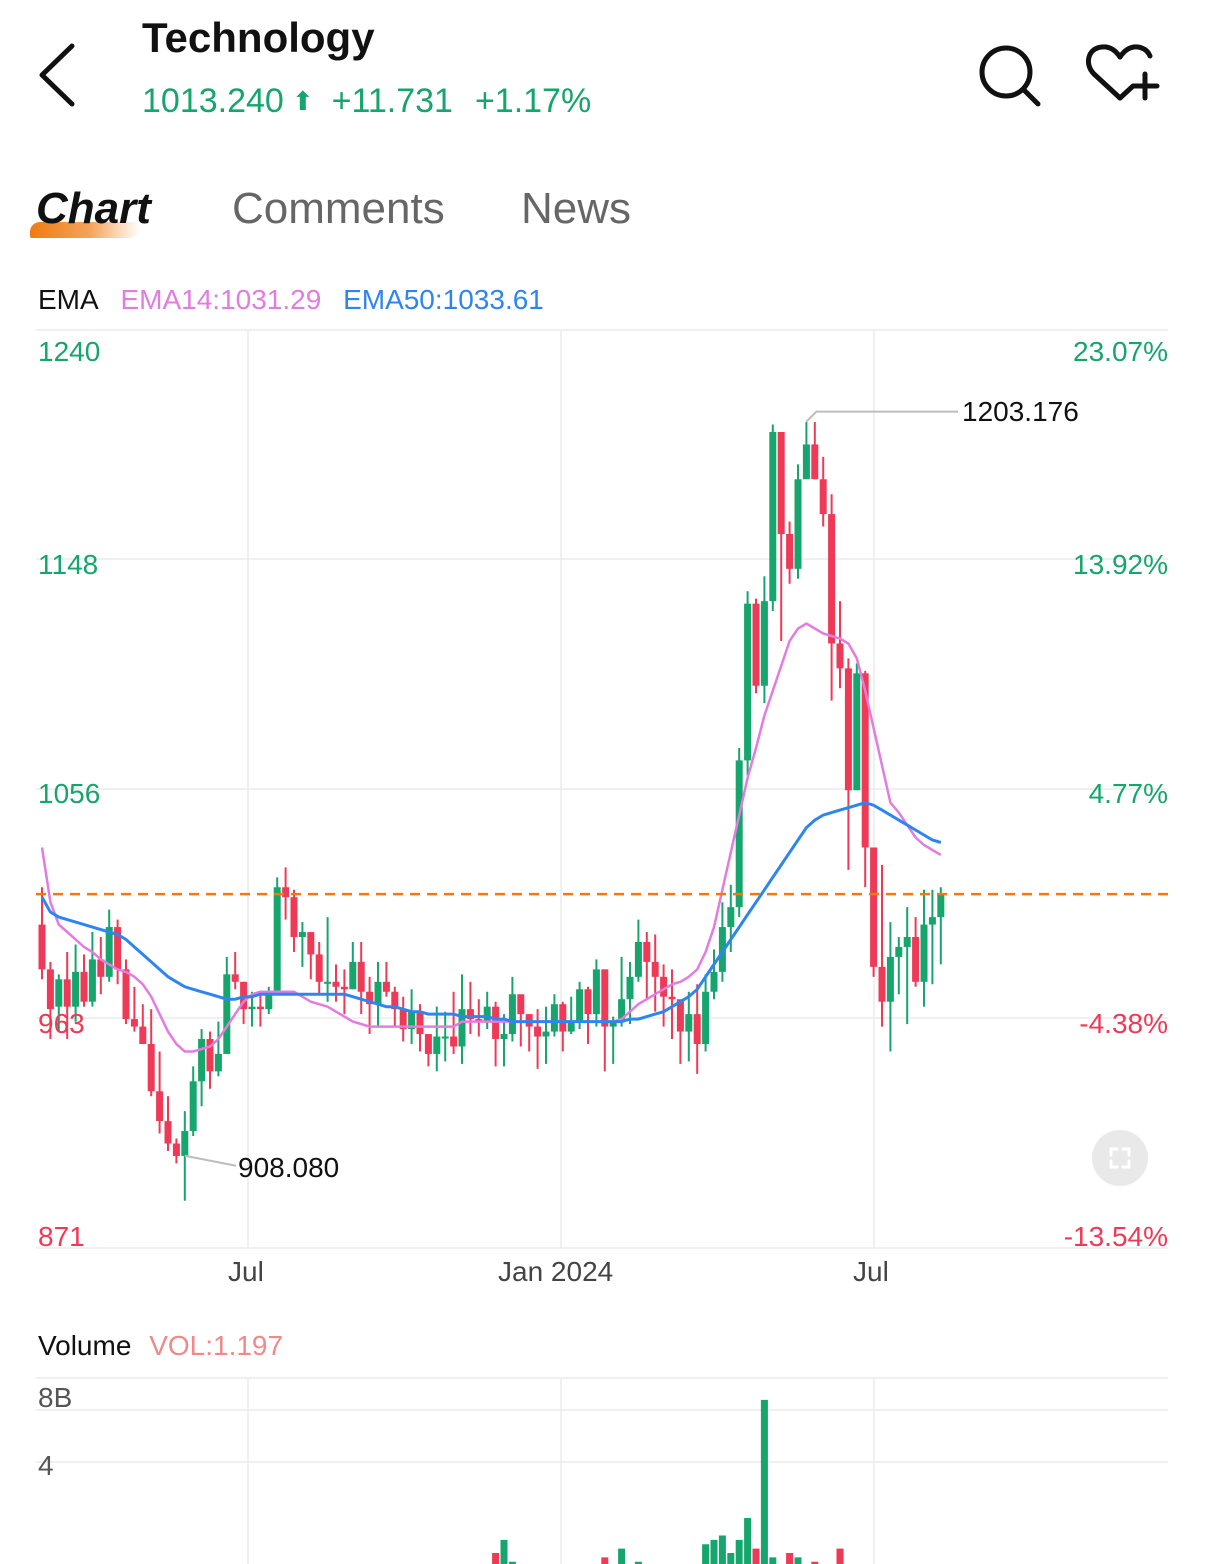  I want to click on y-axis-left-label: 1056, so click(69, 793).